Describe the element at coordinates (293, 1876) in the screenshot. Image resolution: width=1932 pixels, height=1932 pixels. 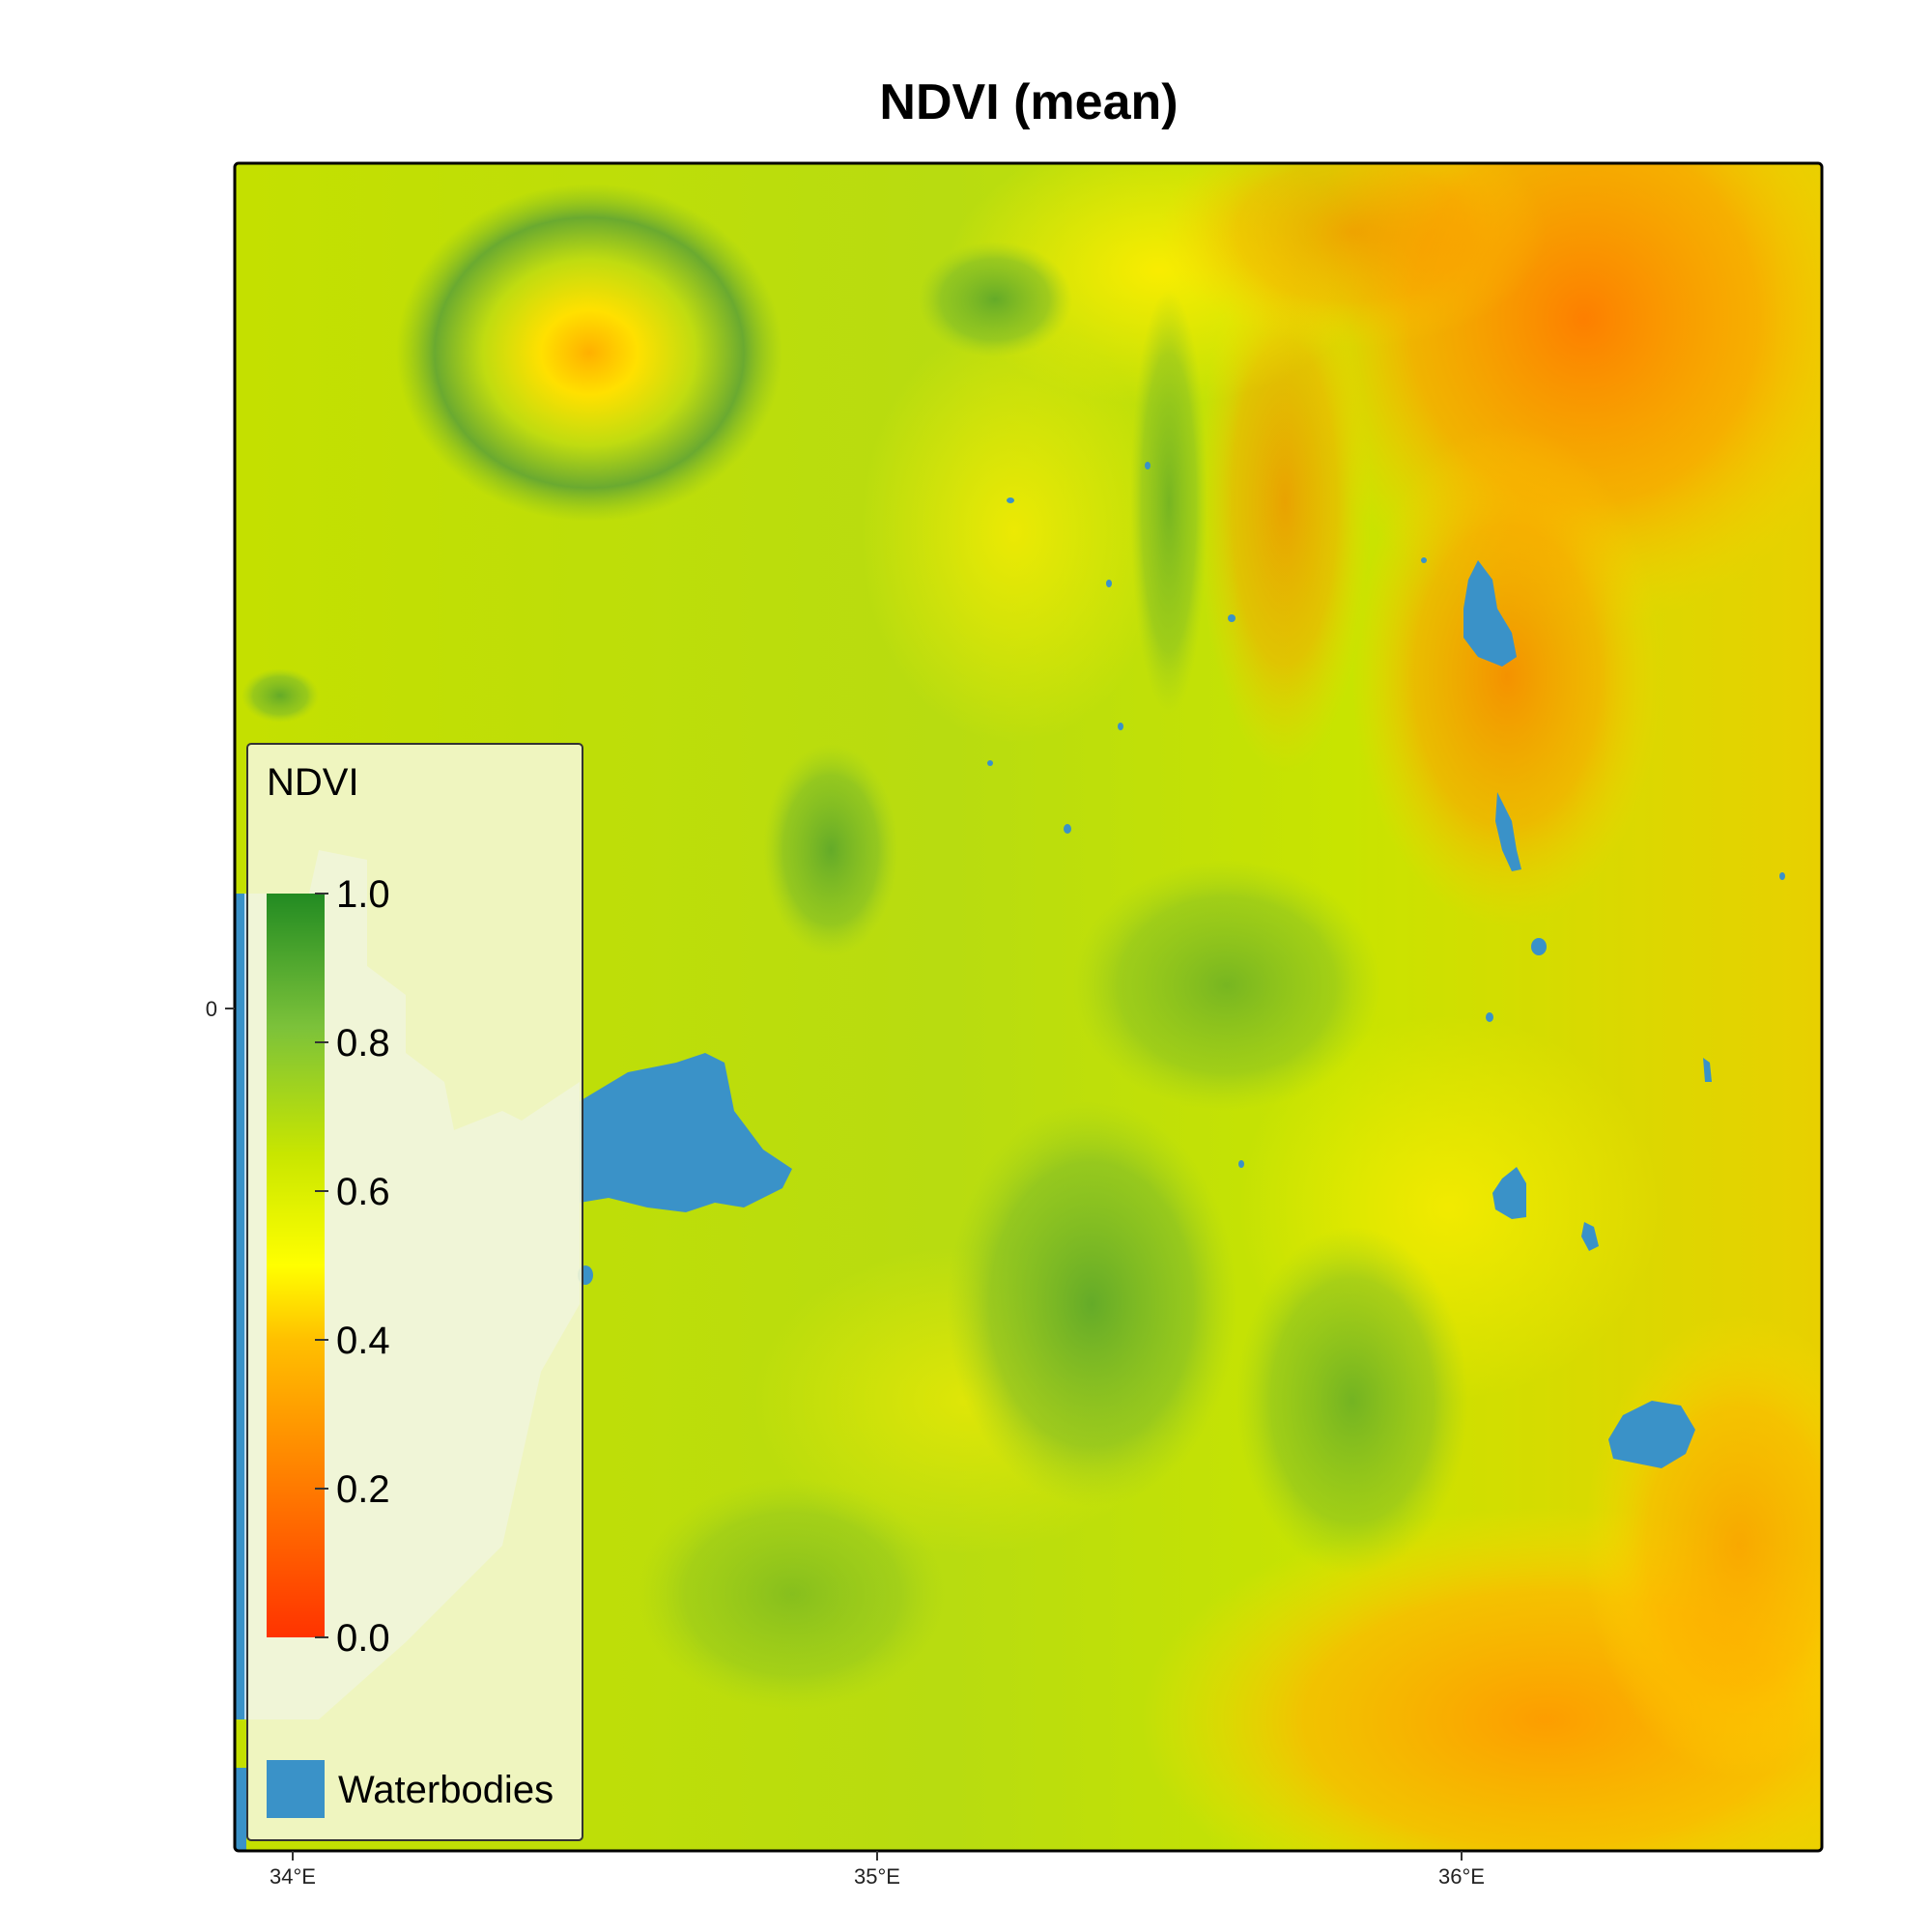
I see `x-tick-label: 34°E` at that location.